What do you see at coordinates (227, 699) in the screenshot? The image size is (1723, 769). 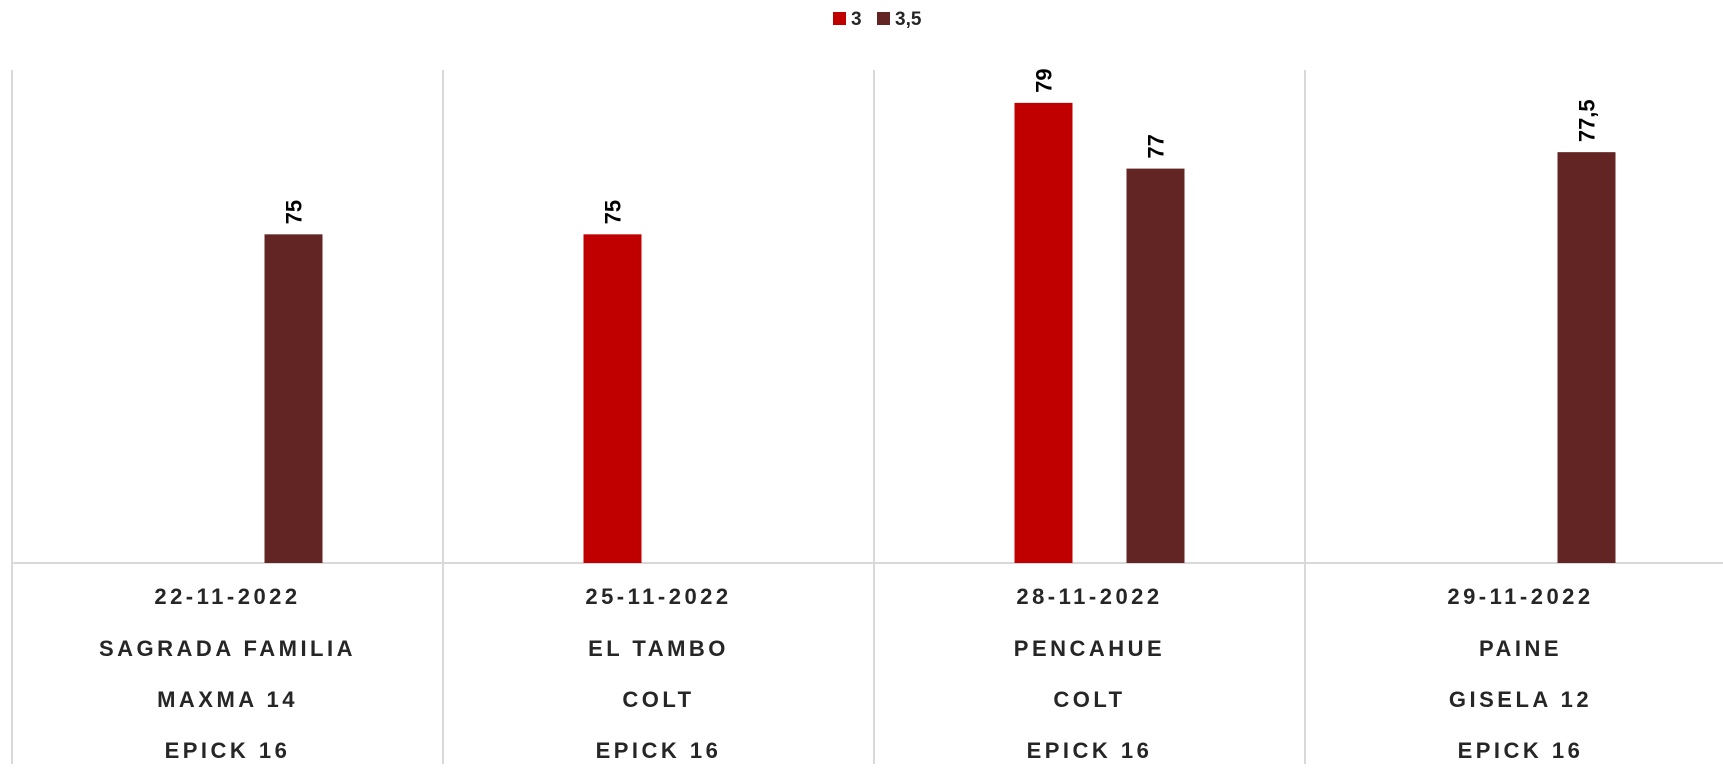 I see `category-label-1-line-3: MAXMA 14` at bounding box center [227, 699].